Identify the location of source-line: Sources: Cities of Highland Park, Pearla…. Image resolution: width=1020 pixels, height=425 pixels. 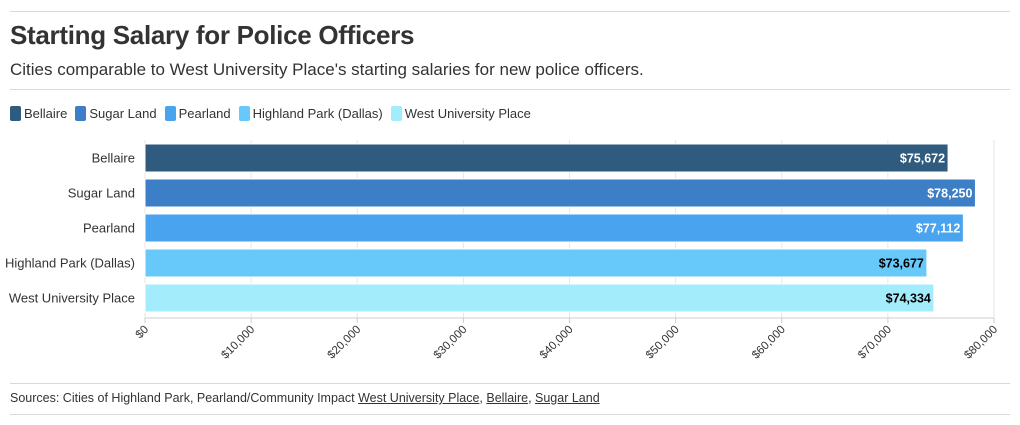
(305, 398).